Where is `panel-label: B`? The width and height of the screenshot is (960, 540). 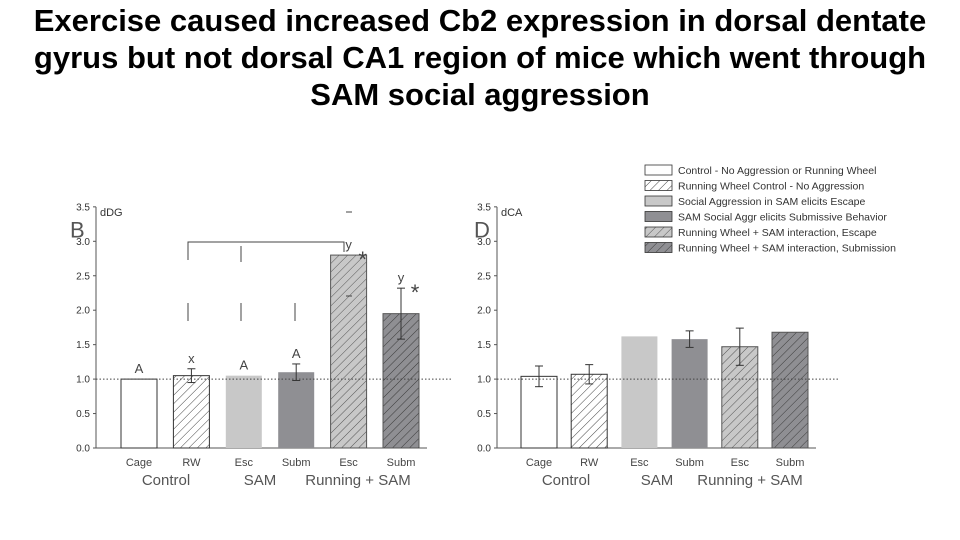 panel-label: B is located at coordinates (77, 229).